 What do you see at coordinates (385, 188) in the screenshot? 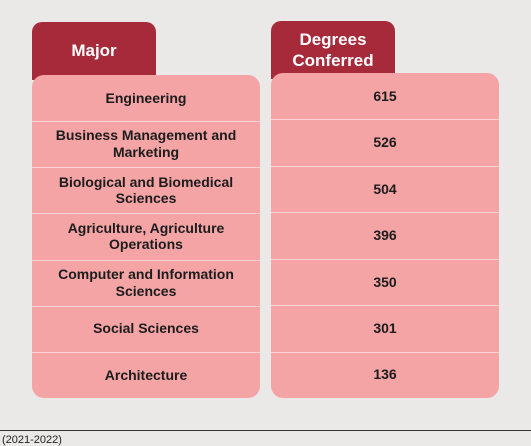
I see `degrees-cell: 504` at bounding box center [385, 188].